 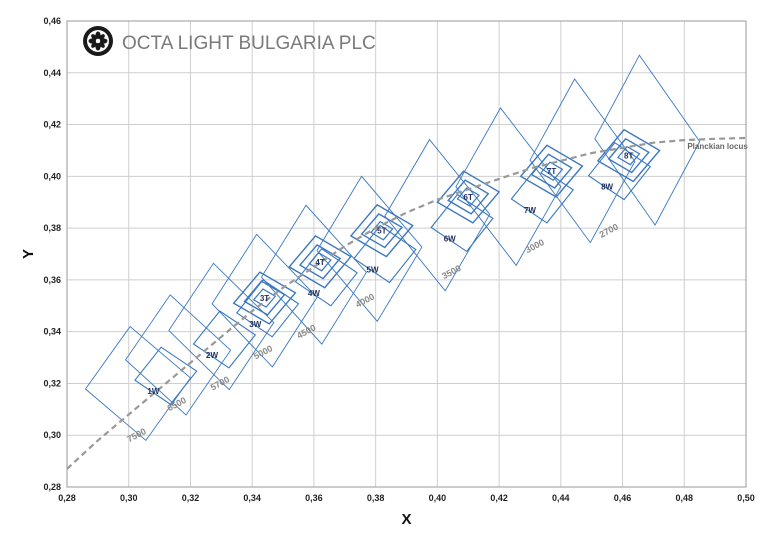 I want to click on x-tick-label: 0,48, so click(x=685, y=498).